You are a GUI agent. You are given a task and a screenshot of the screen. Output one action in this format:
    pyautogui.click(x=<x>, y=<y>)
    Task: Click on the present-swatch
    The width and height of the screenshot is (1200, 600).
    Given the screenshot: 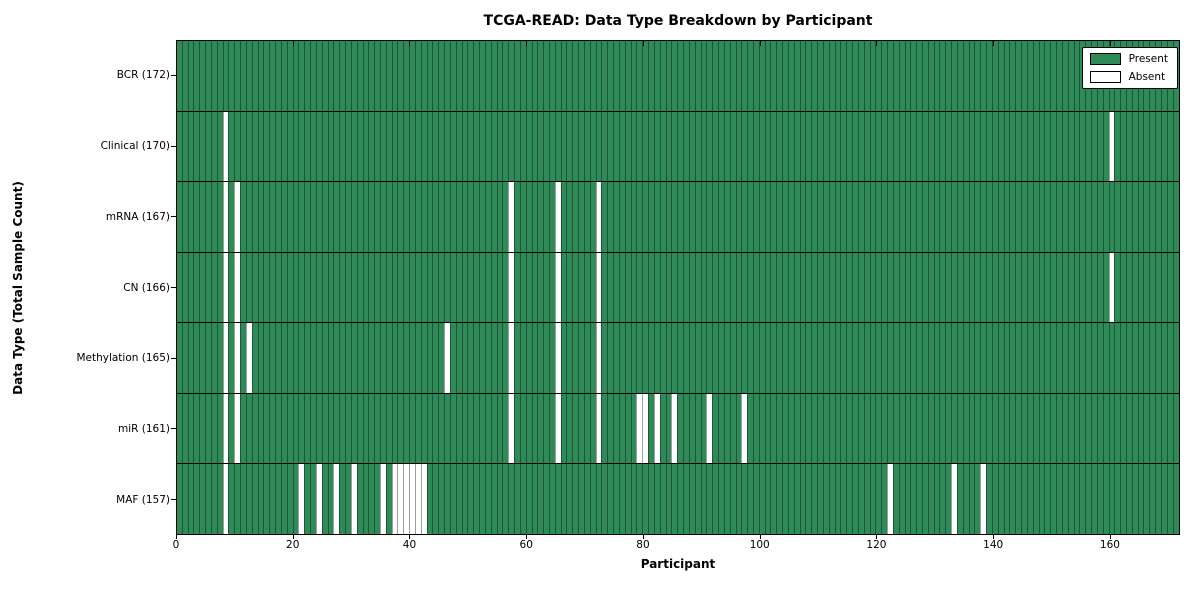 What is the action you would take?
    pyautogui.click(x=1105, y=59)
    